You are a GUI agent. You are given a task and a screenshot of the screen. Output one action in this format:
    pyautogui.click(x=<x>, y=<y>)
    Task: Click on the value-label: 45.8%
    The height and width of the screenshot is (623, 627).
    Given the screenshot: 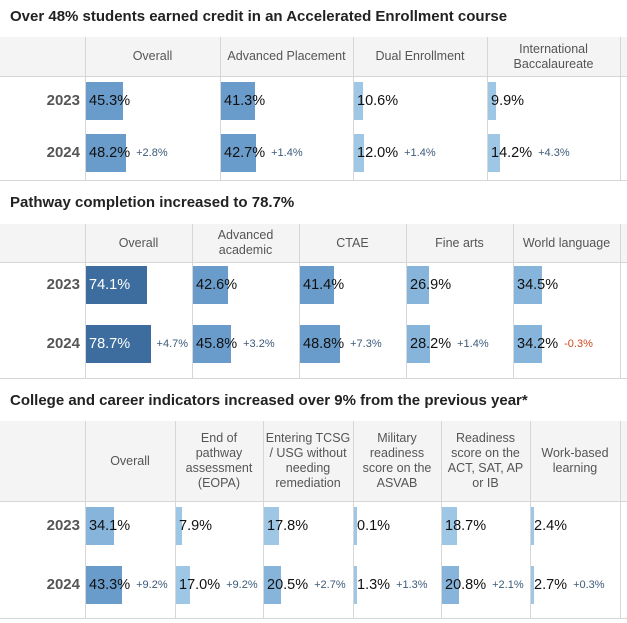 What is the action you would take?
    pyautogui.click(x=217, y=344)
    